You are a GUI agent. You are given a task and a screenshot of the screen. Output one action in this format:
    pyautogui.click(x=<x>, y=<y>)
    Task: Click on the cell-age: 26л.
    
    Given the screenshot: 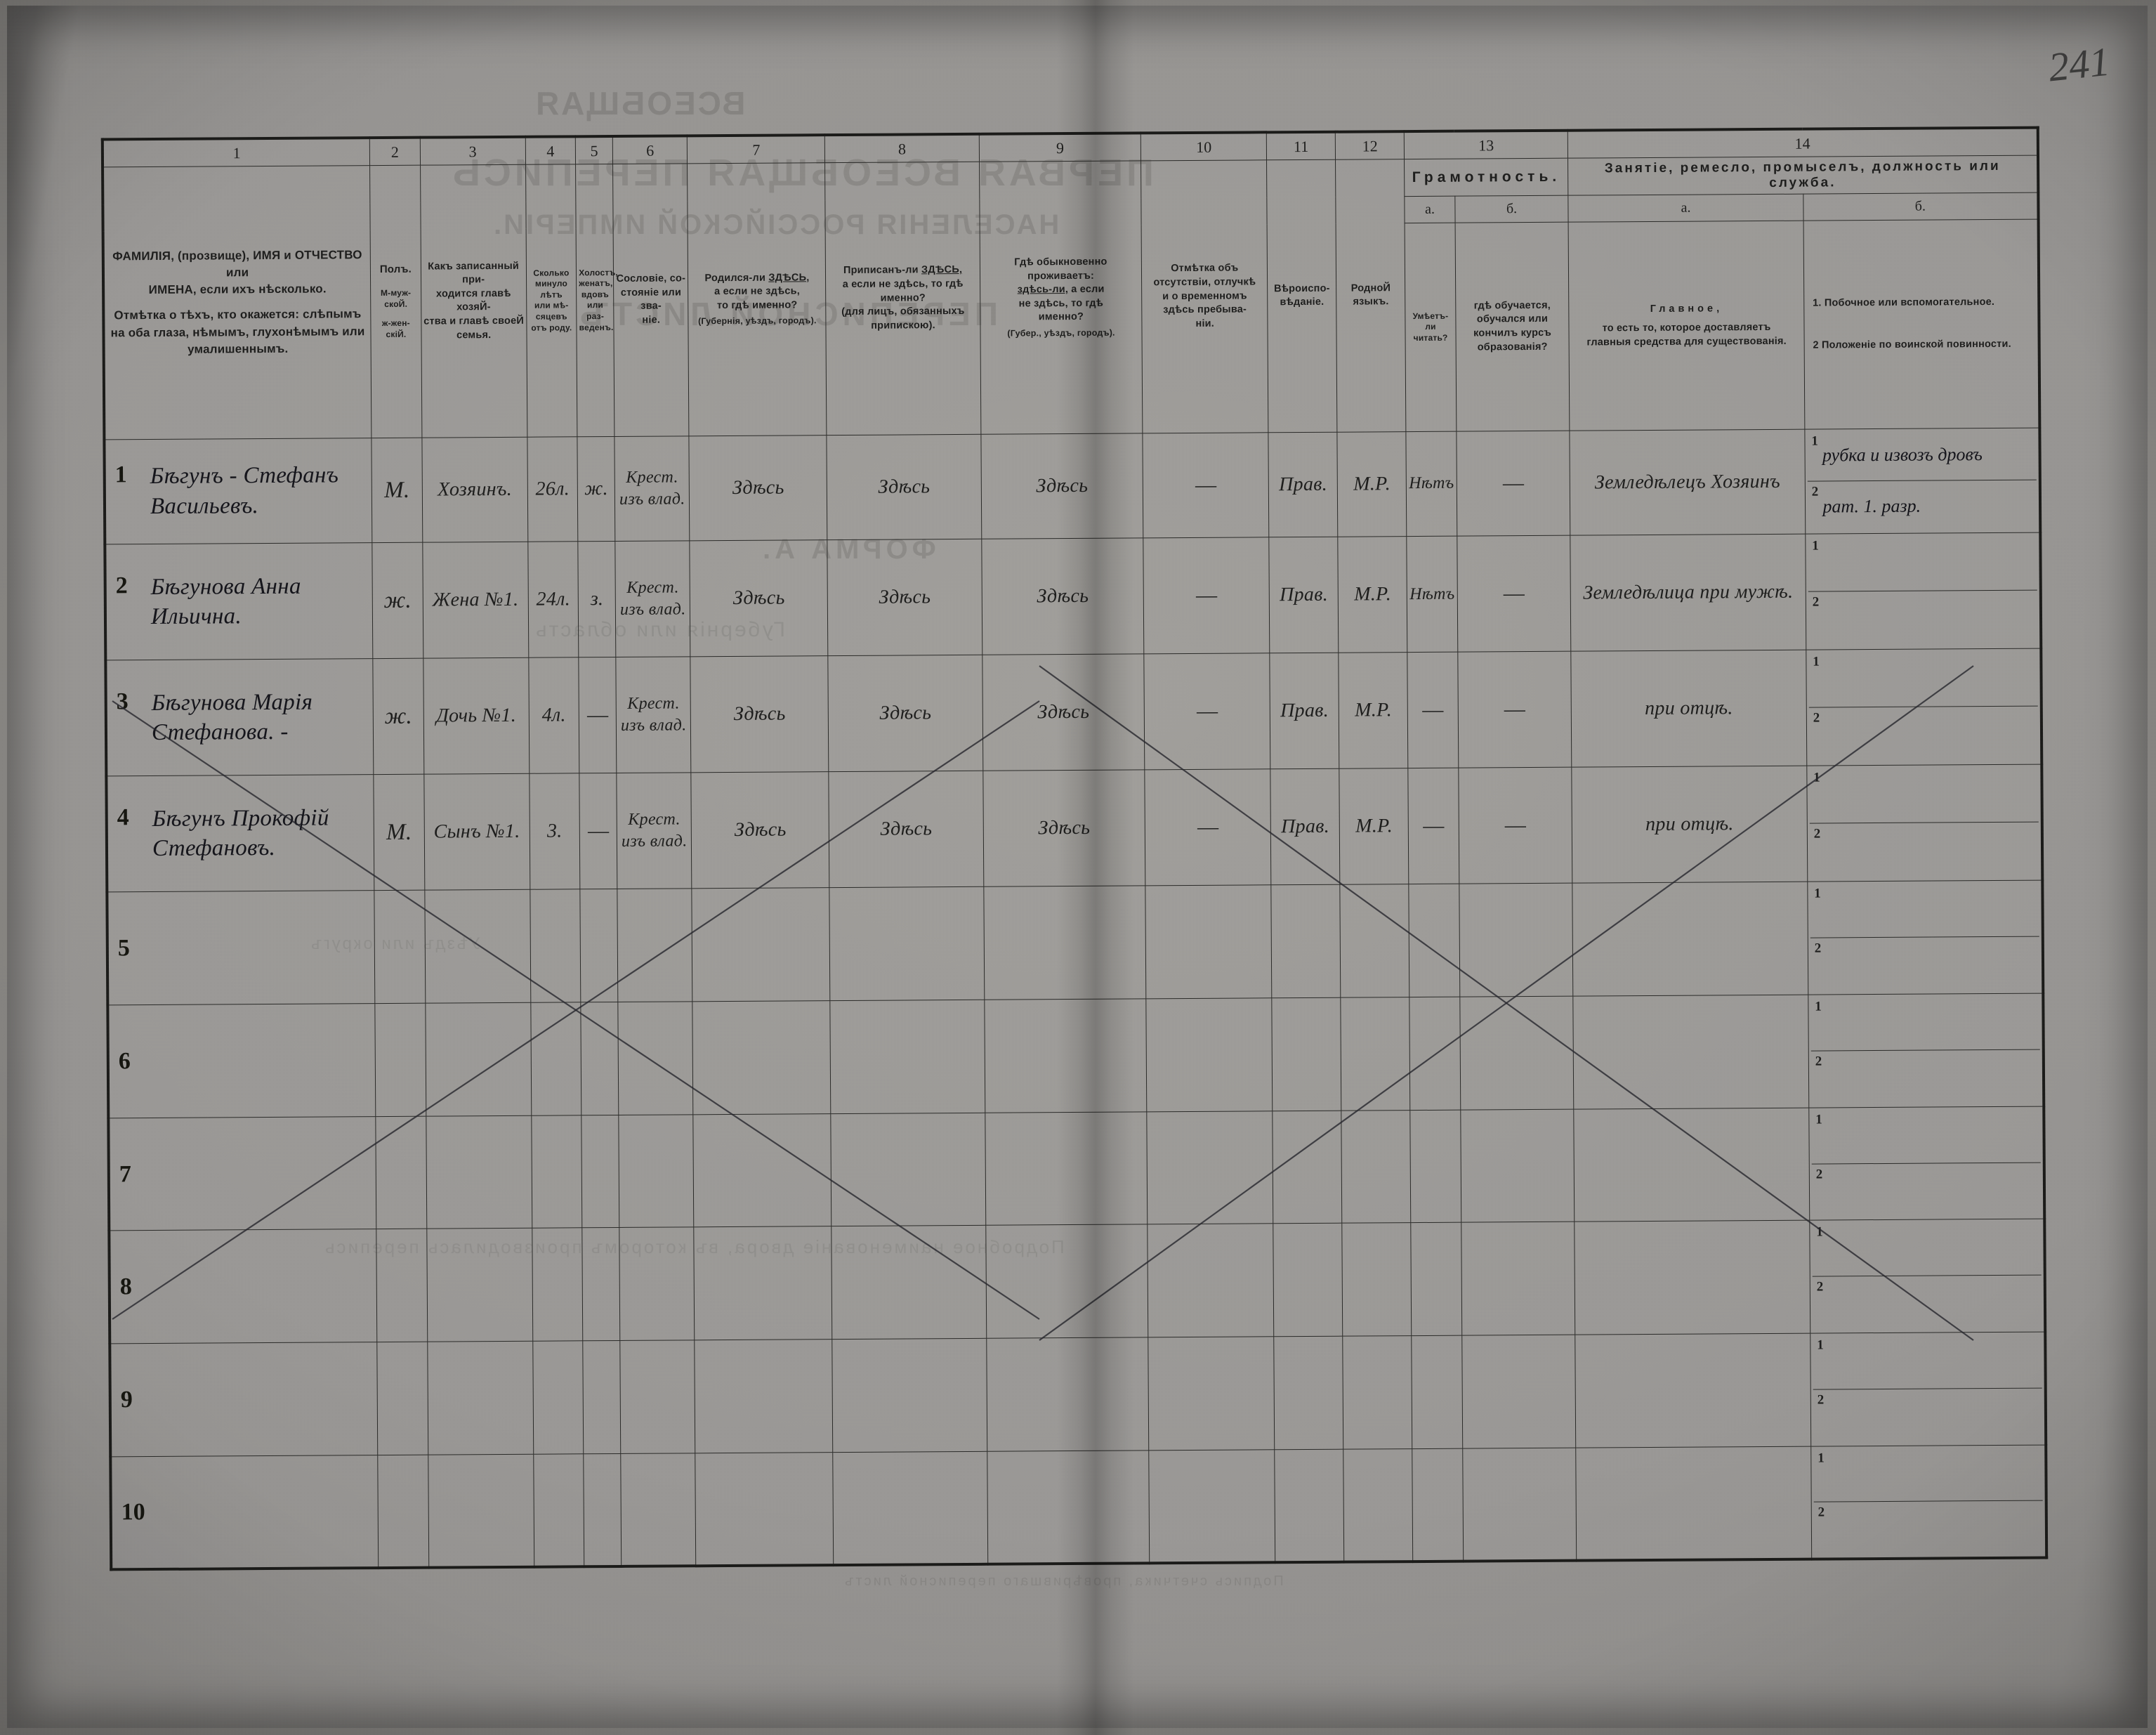 What is the action you would take?
    pyautogui.click(x=553, y=489)
    